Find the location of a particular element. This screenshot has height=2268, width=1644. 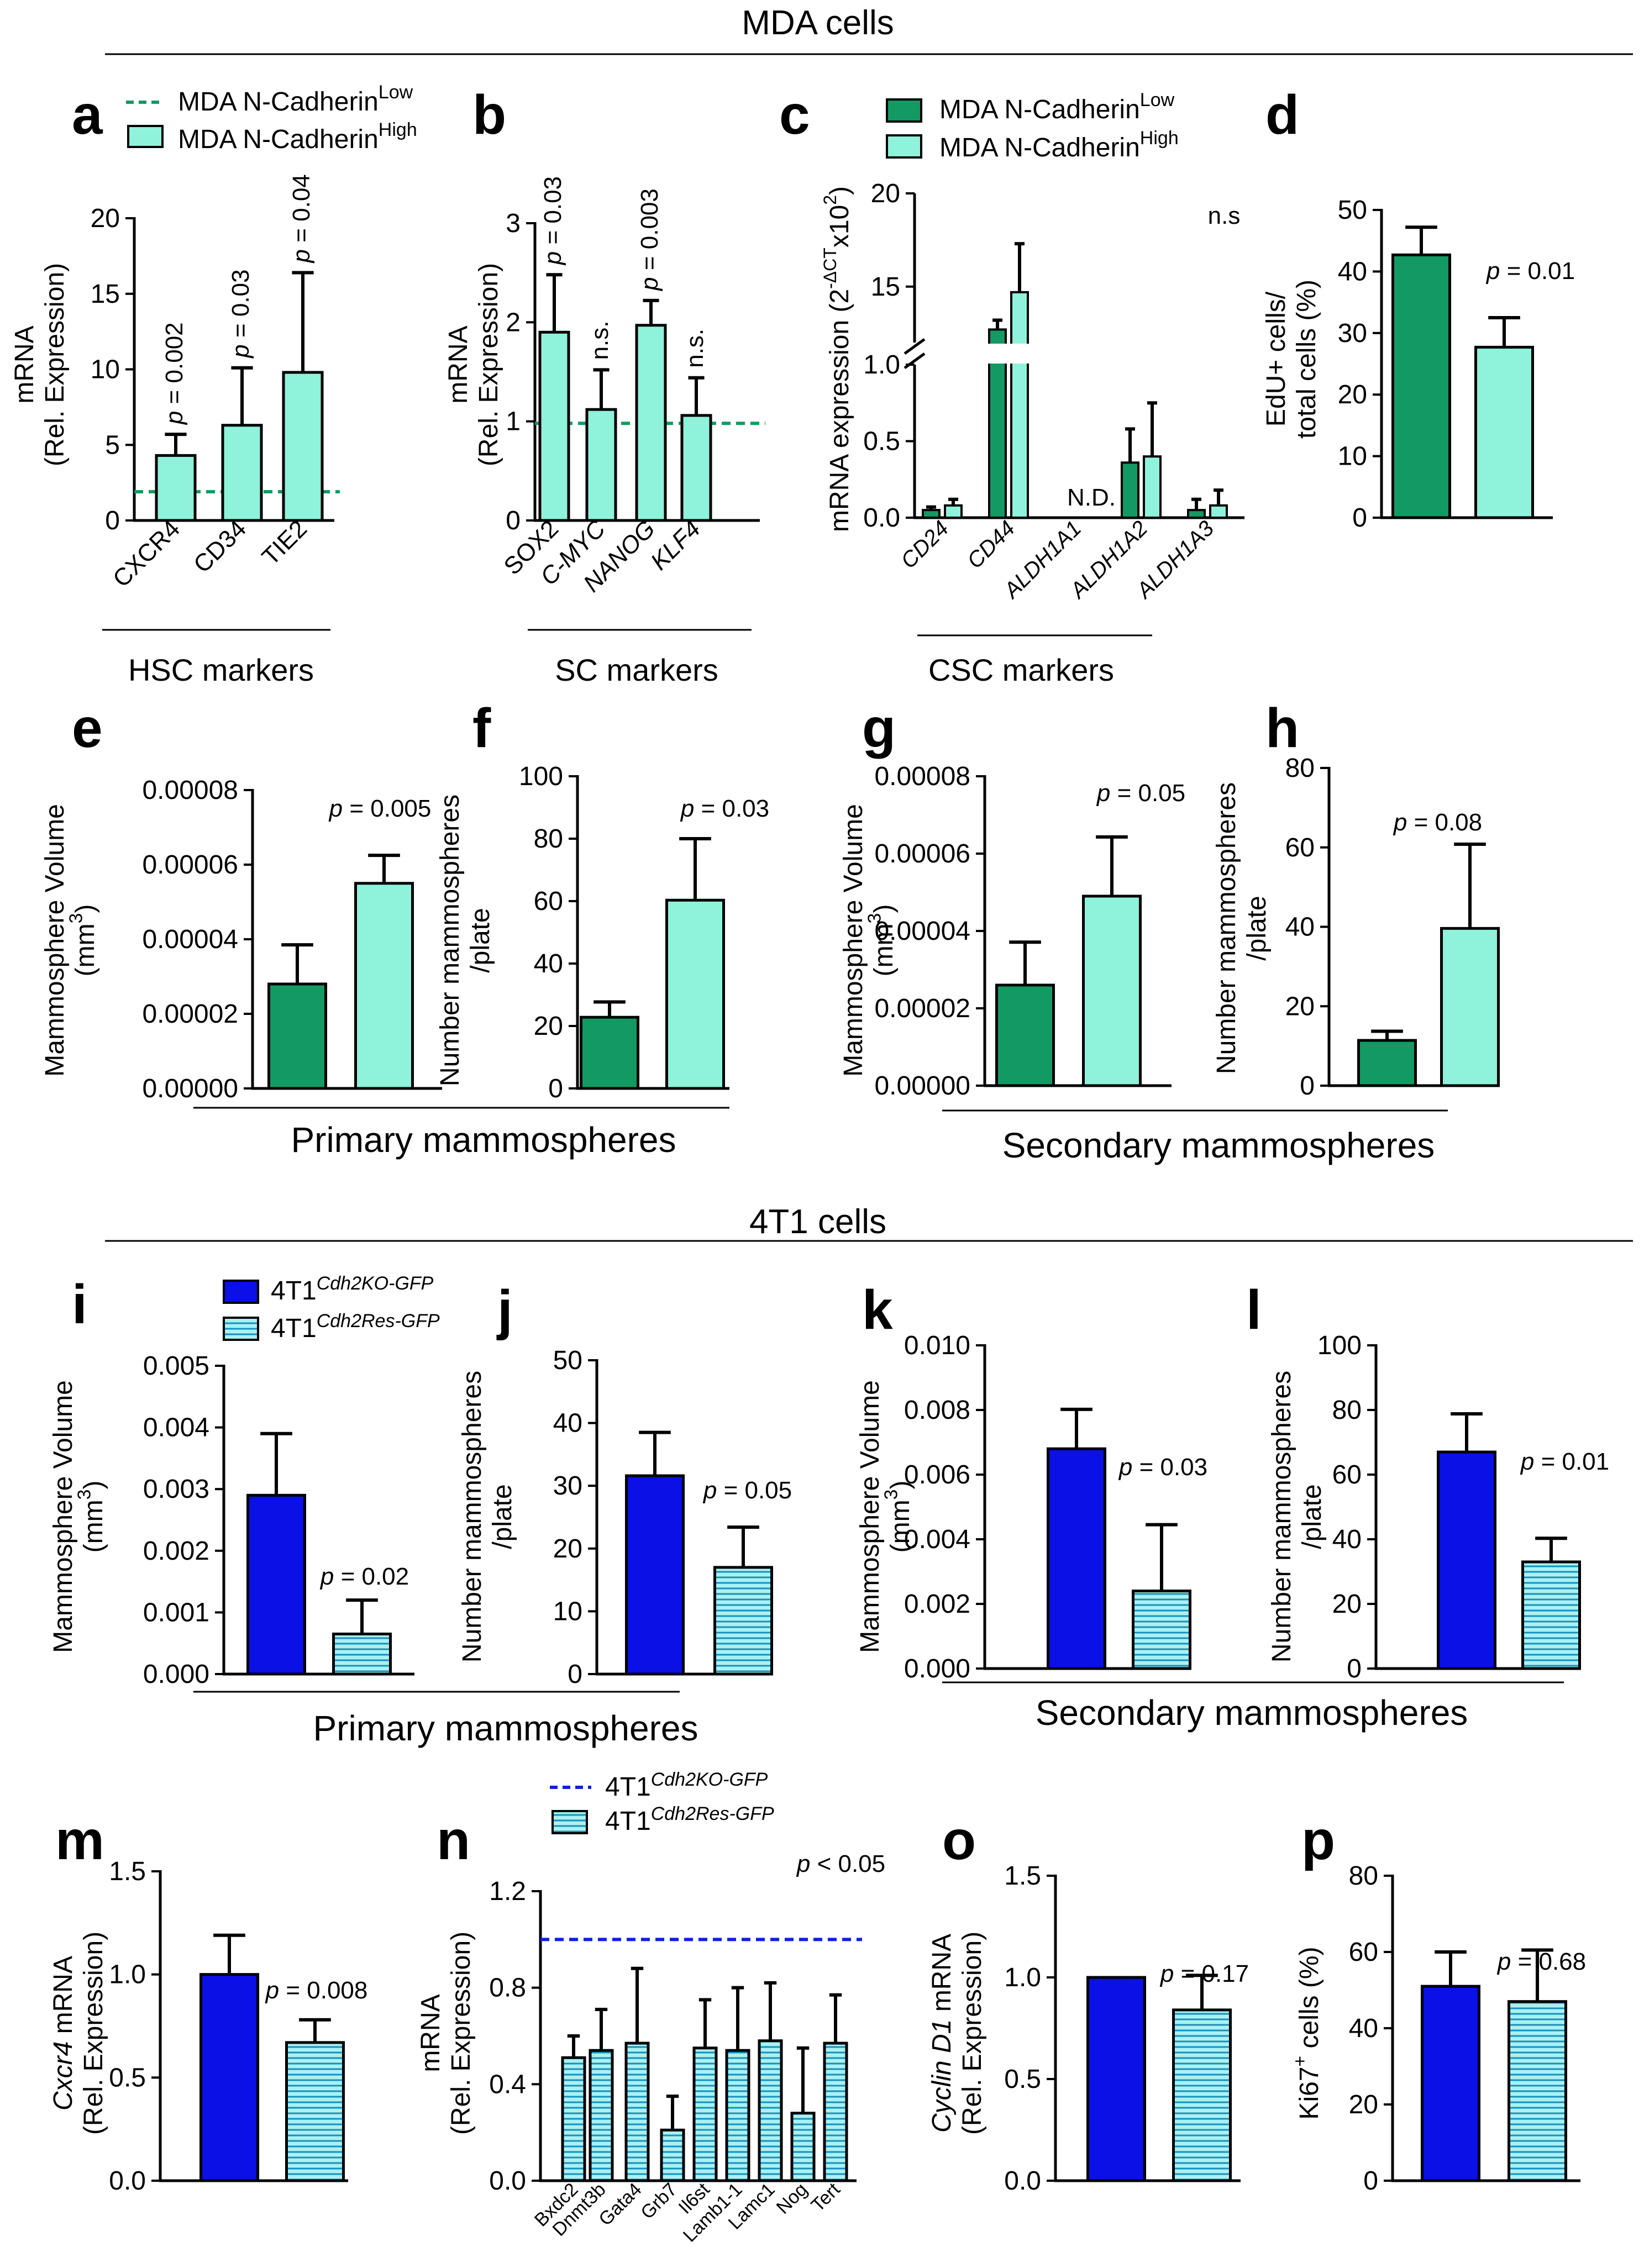

annotation-c-nd: N.D. is located at coordinates (1091, 497).